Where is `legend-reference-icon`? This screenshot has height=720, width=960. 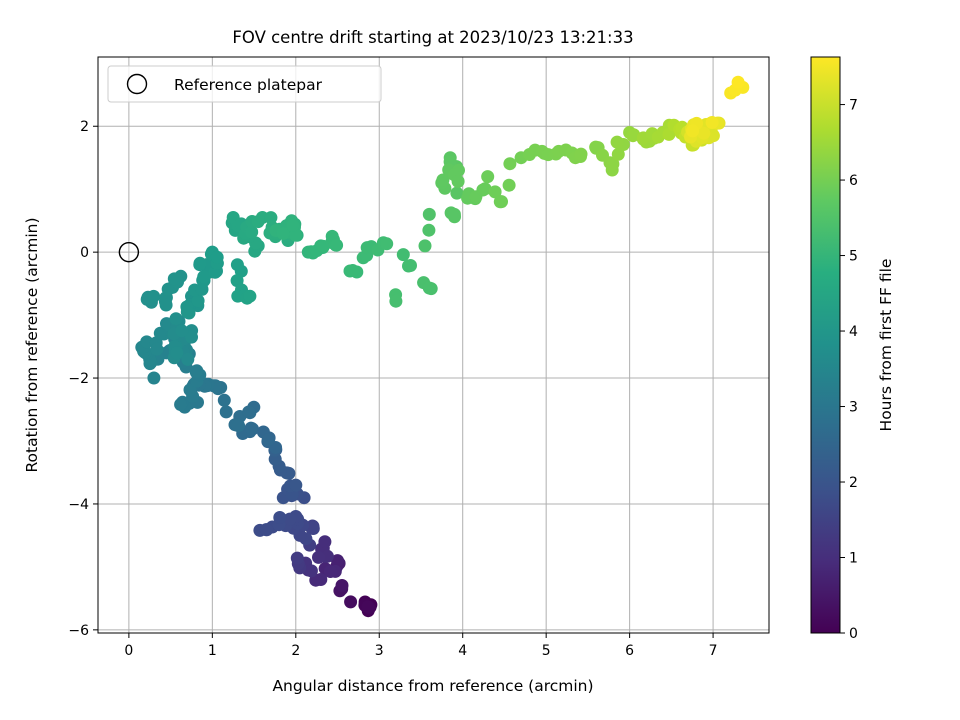
legend-reference-icon is located at coordinates (137, 84).